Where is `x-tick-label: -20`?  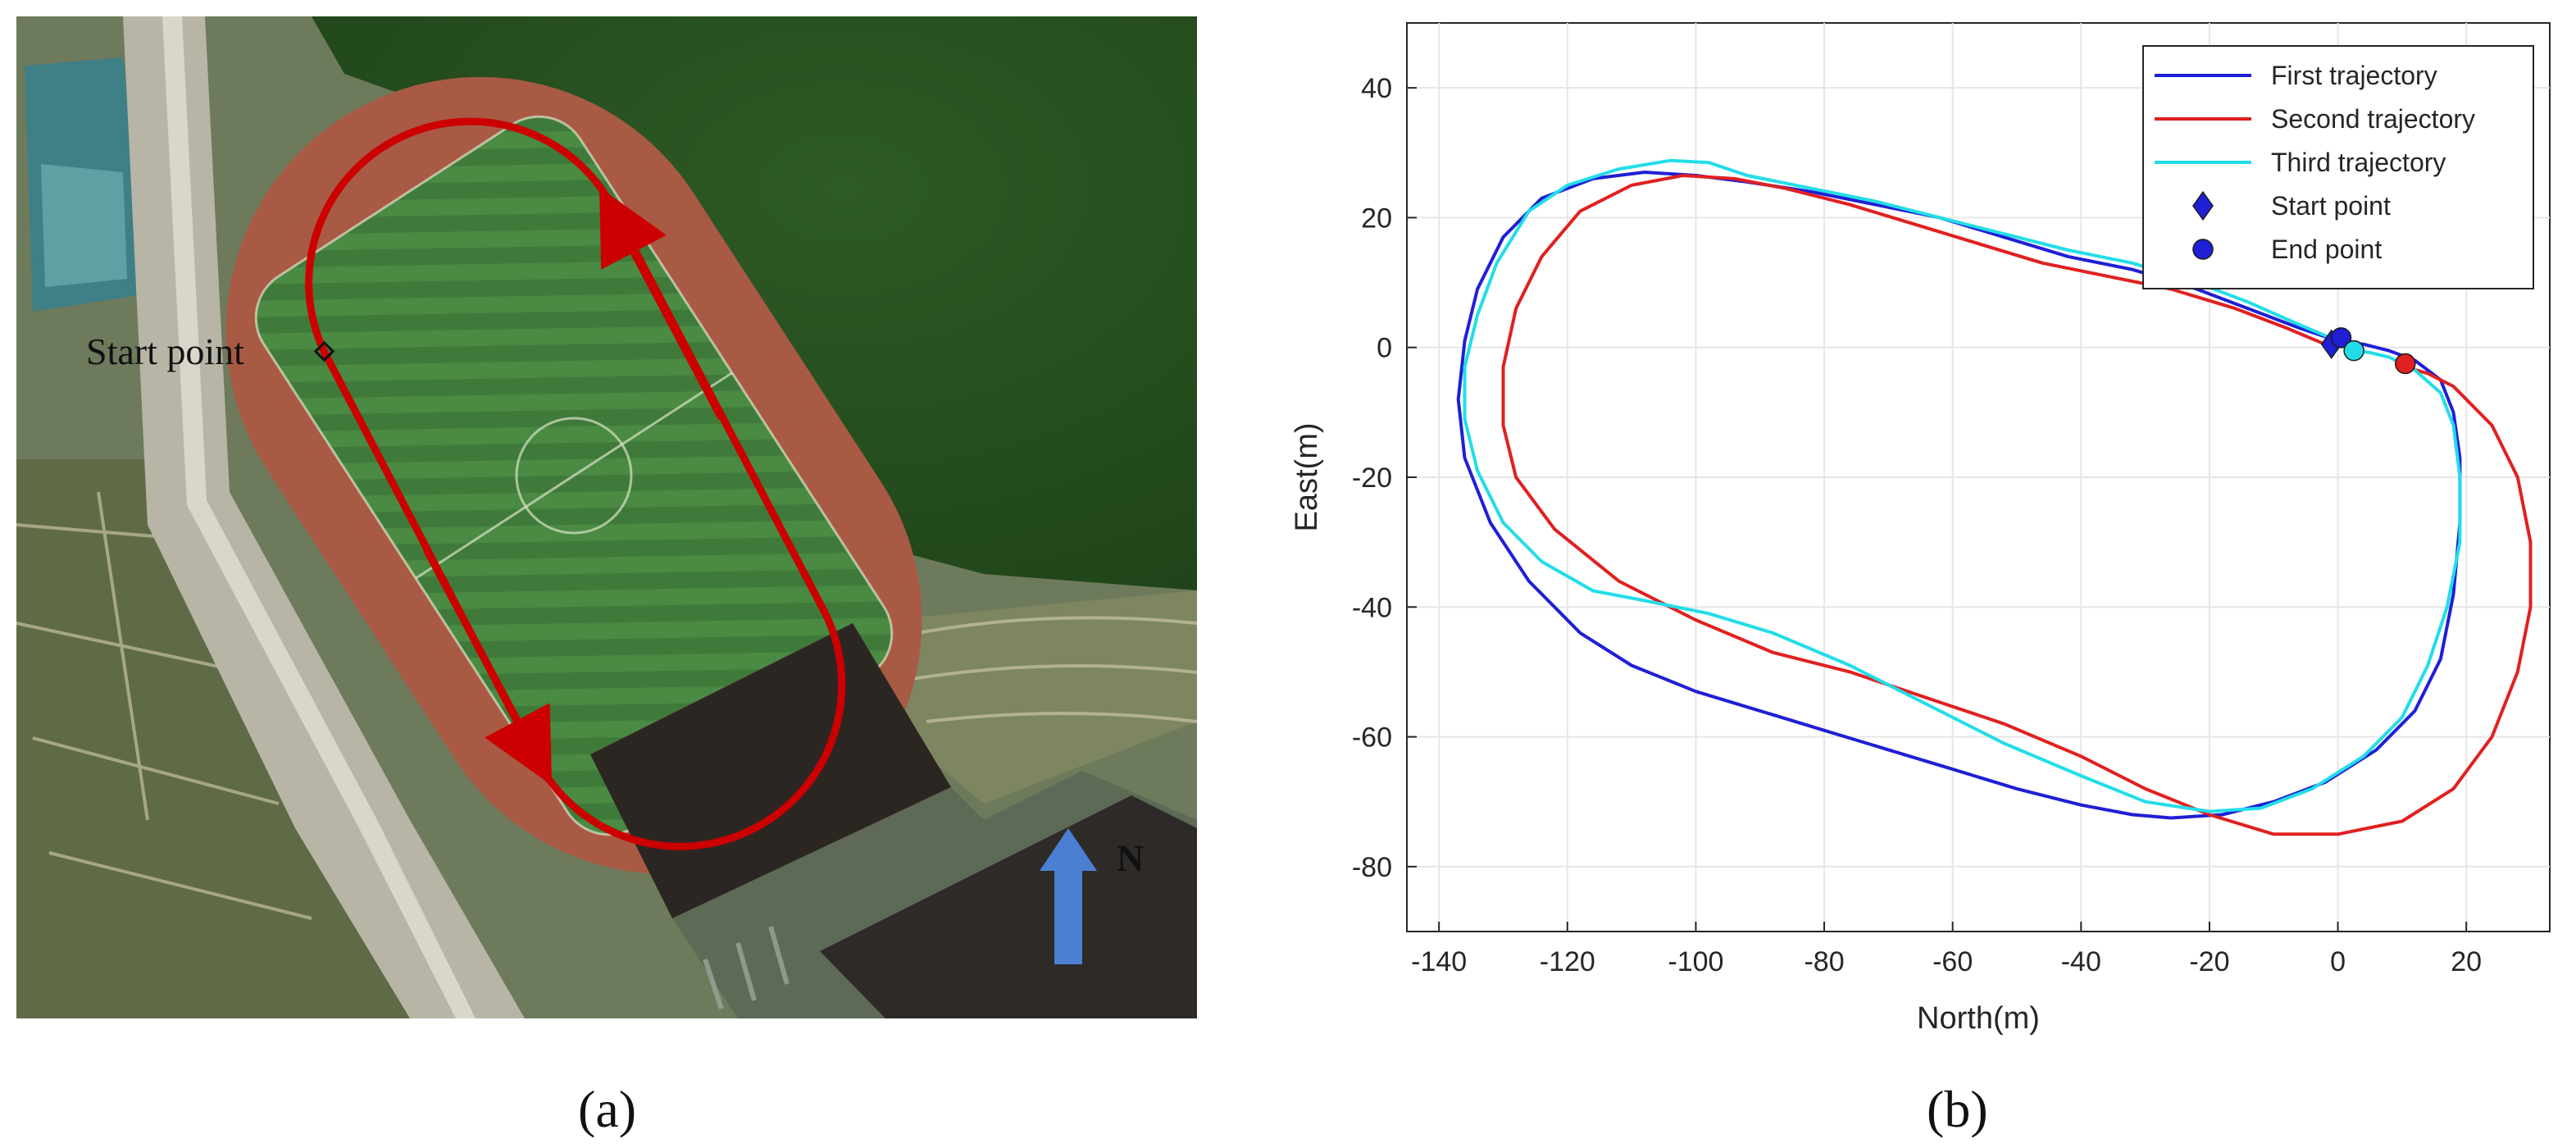 x-tick-label: -20 is located at coordinates (2209, 961).